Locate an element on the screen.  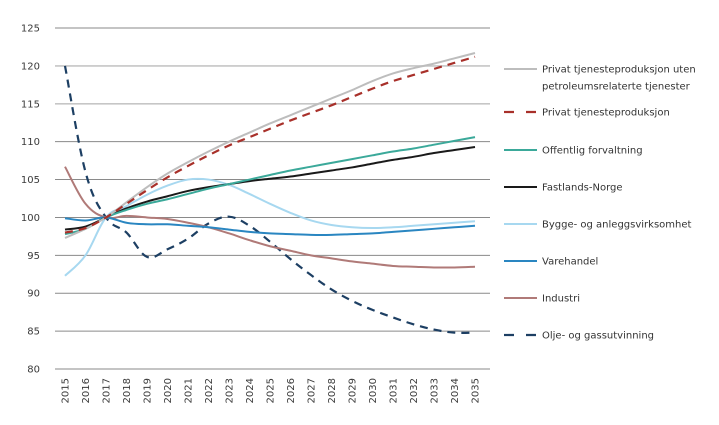
y-tick-label: 100 is located at coordinates (30, 218).